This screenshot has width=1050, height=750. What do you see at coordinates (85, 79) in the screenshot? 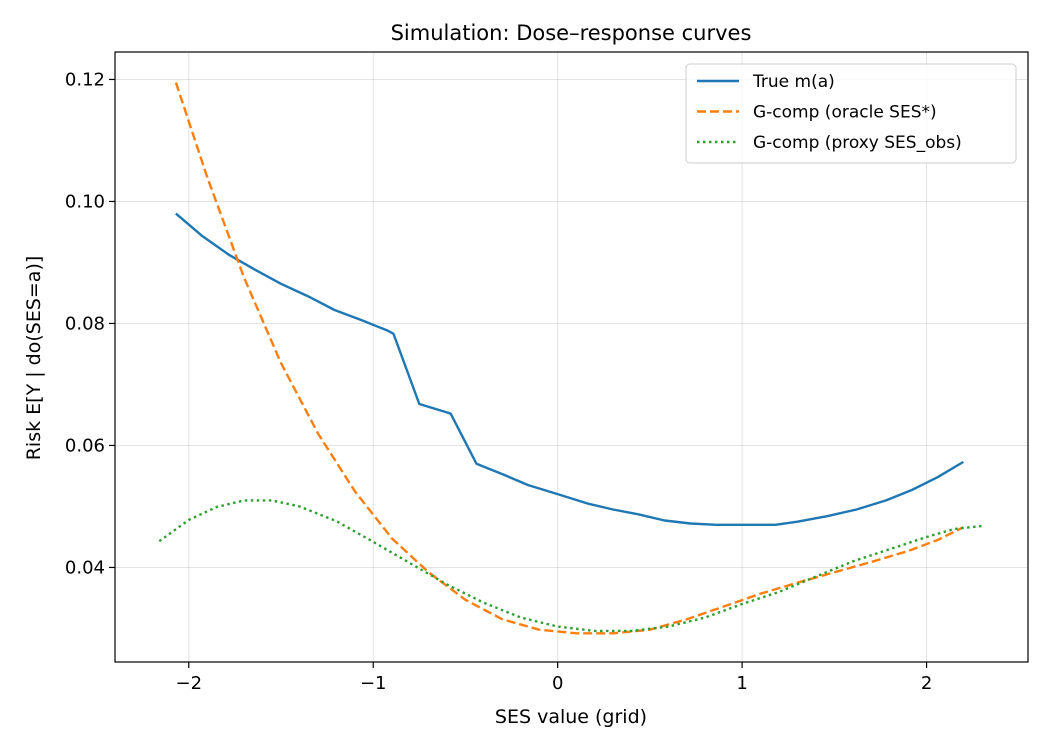
I see `y-tick-label: 0.12` at bounding box center [85, 79].